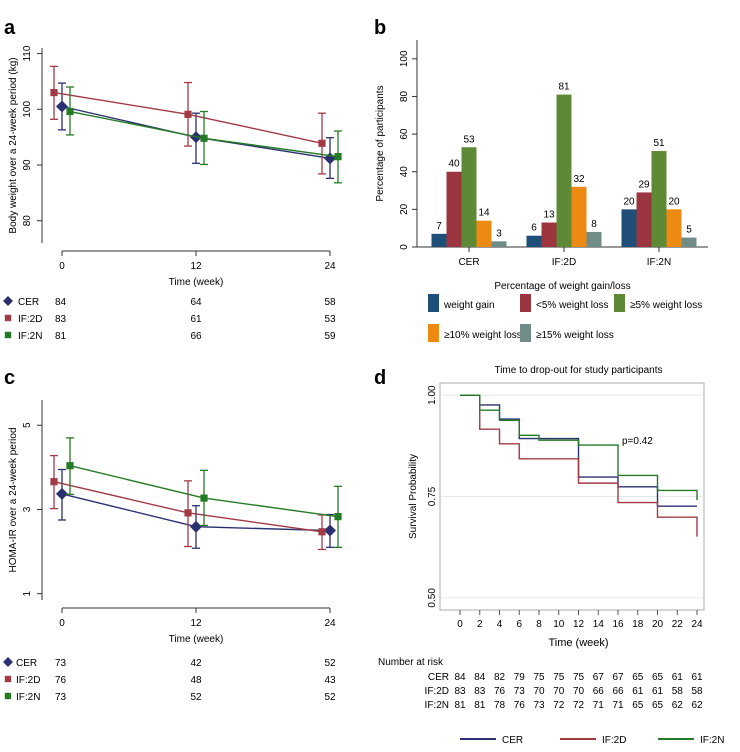 Image resolution: width=740 pixels, height=752 pixels. Describe the element at coordinates (599, 705) in the screenshot. I see `risk-value: 71` at that location.